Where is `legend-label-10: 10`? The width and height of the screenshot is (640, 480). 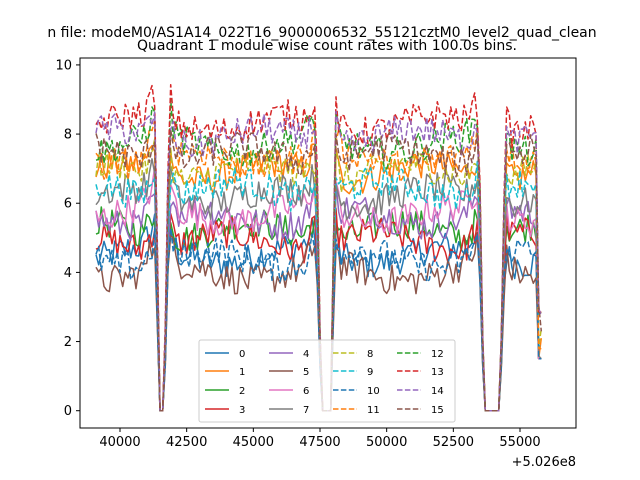
legend-label-10: 10 is located at coordinates (373, 391).